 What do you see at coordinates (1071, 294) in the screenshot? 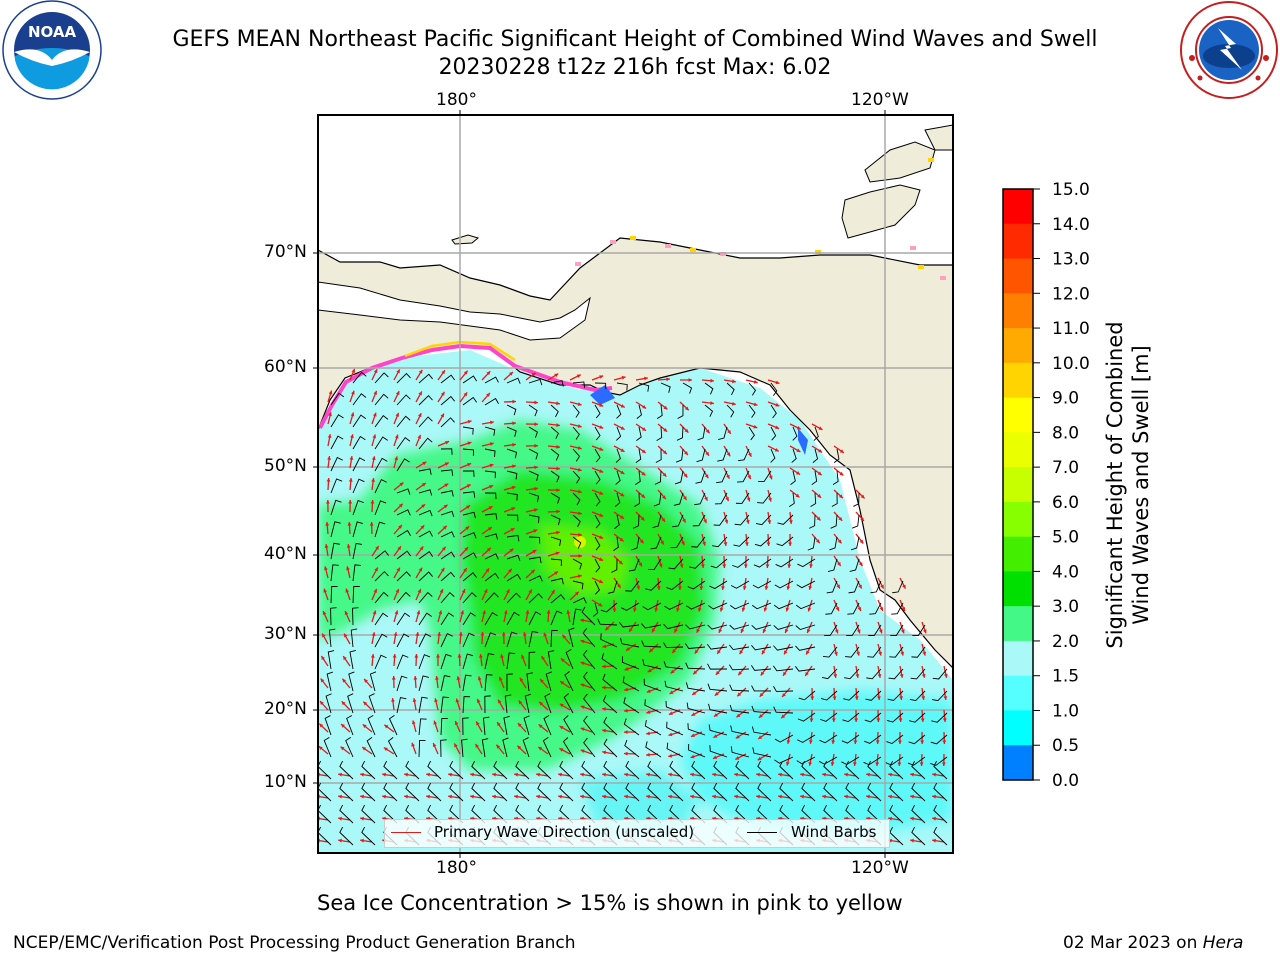
I see `colorbar-tick-label: 12.0` at bounding box center [1071, 294].